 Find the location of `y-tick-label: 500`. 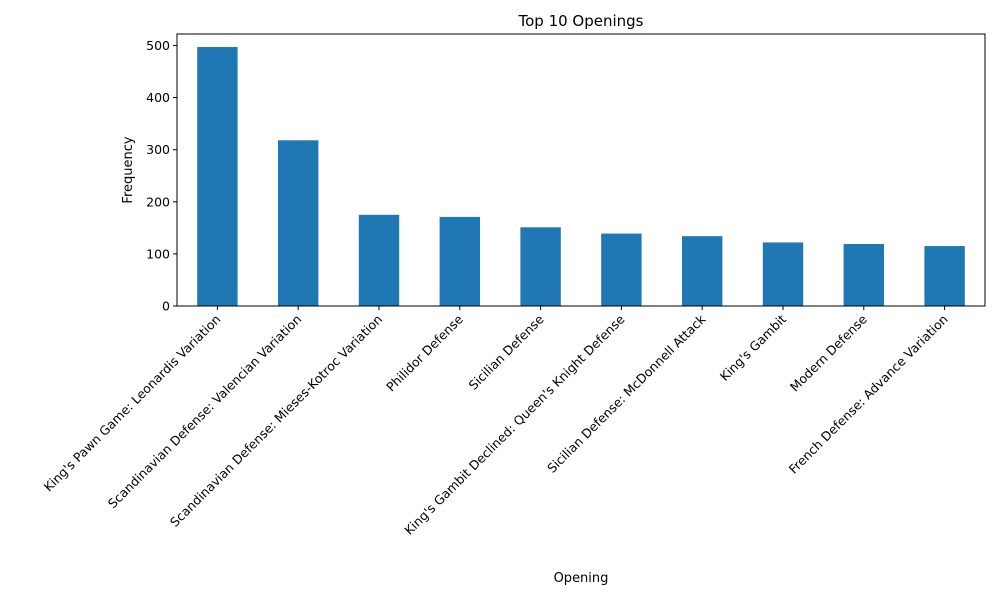

y-tick-label: 500 is located at coordinates (158, 45).